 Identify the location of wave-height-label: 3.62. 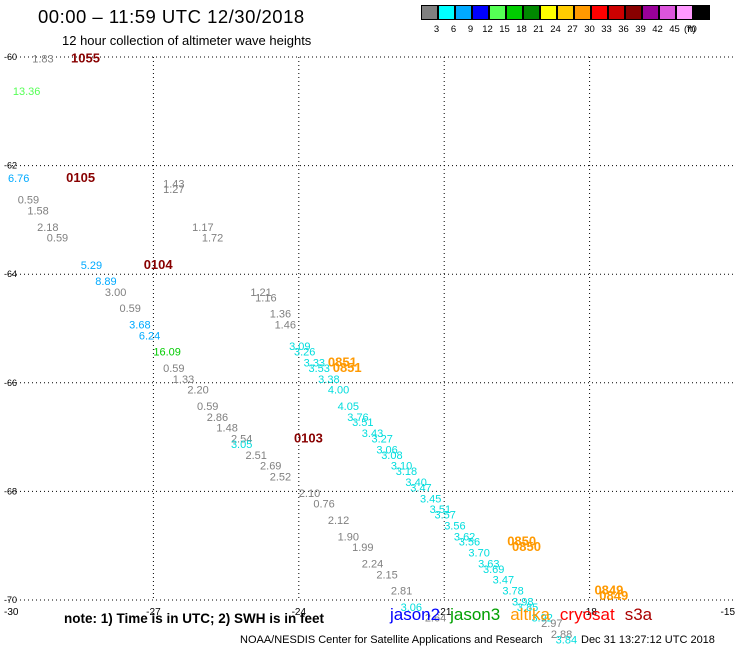
(464, 537).